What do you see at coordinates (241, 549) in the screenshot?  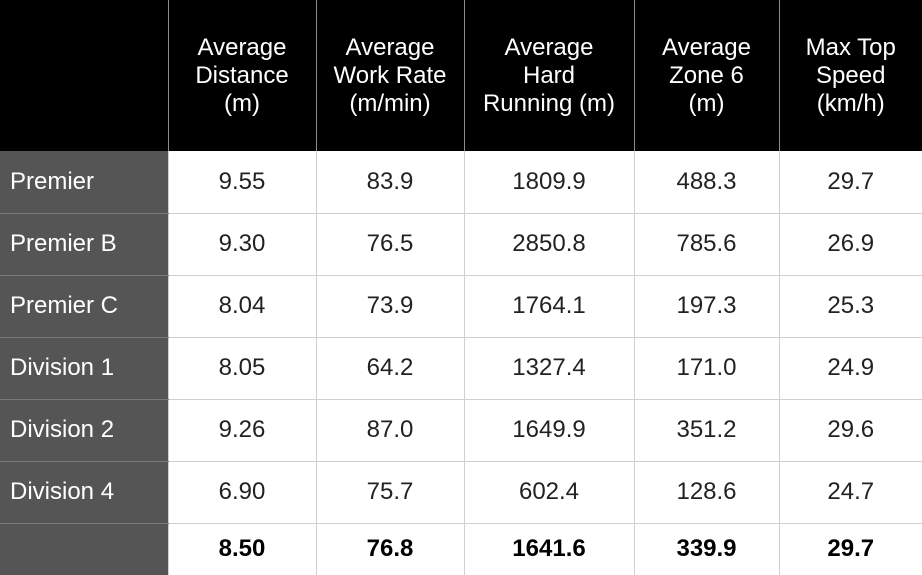 I see `summary-cell: 8.50` at bounding box center [241, 549].